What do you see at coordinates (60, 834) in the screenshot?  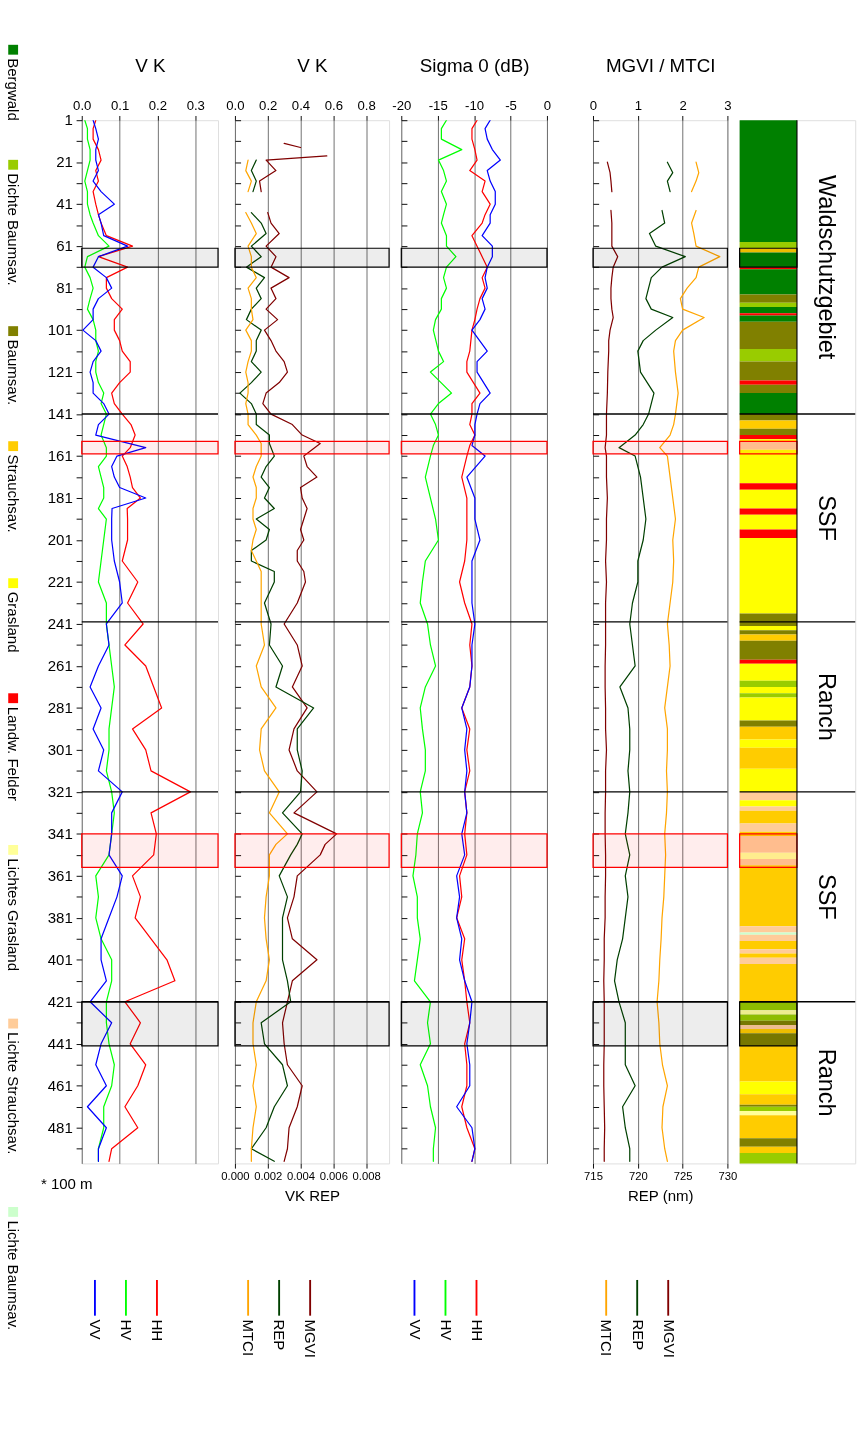 I see `y-tick-label: 341` at bounding box center [60, 834].